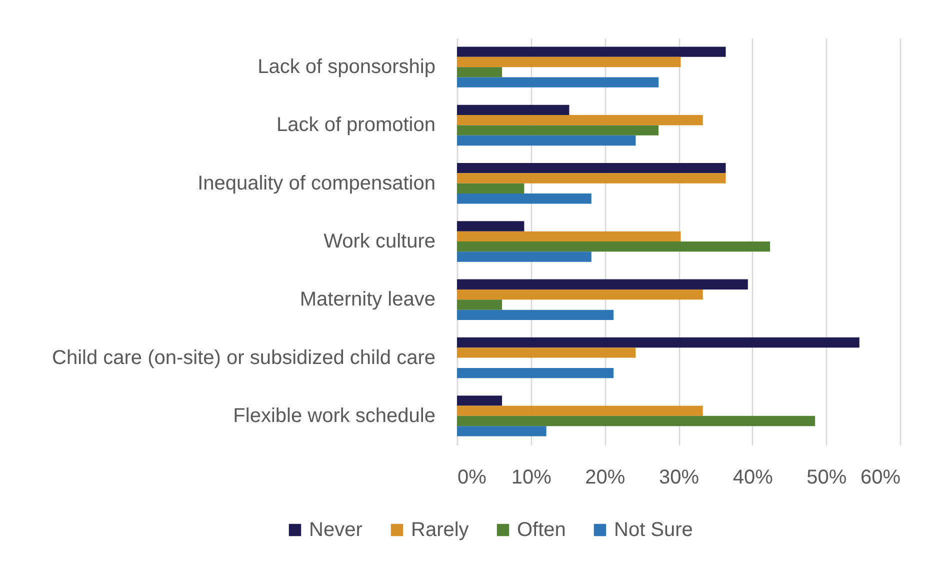 The image size is (938, 568). What do you see at coordinates (605, 477) in the screenshot?
I see `x-tick-label: 20%` at bounding box center [605, 477].